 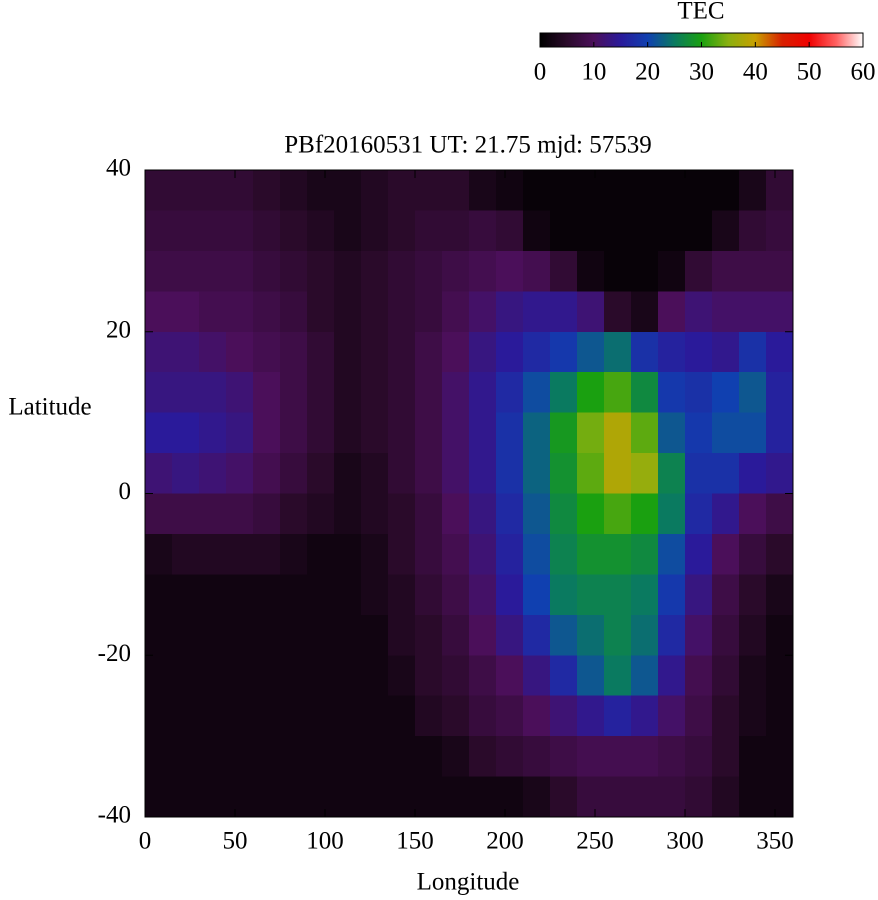 I want to click on x-tick-label: 50, so click(x=235, y=841).